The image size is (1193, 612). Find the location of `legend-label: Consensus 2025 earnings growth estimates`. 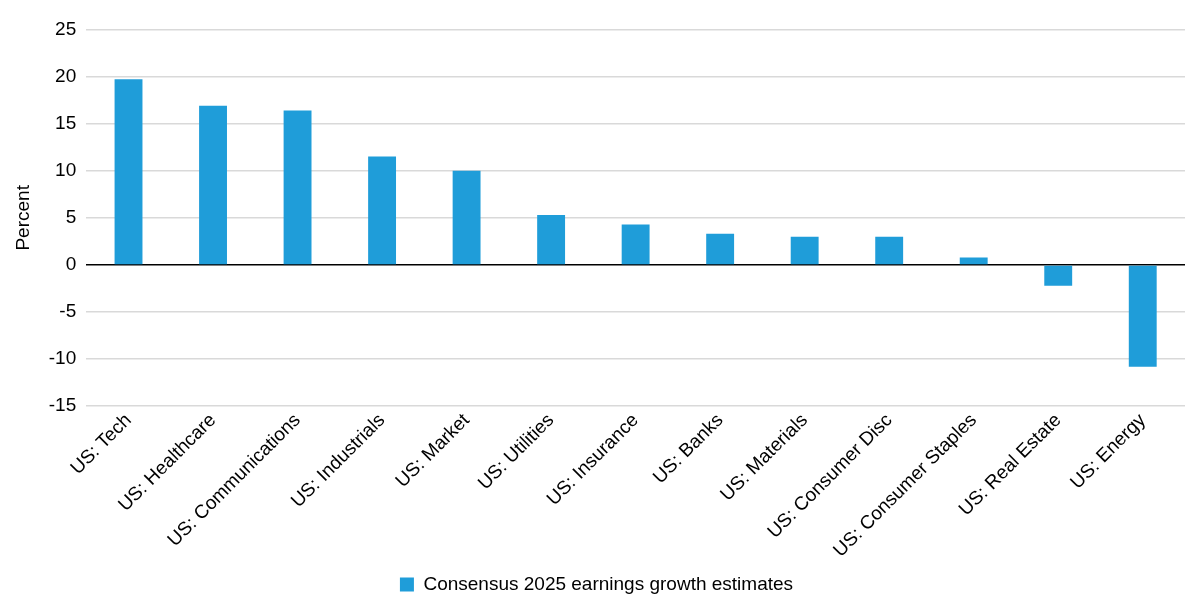

legend-label: Consensus 2025 earnings growth estimates is located at coordinates (608, 583).